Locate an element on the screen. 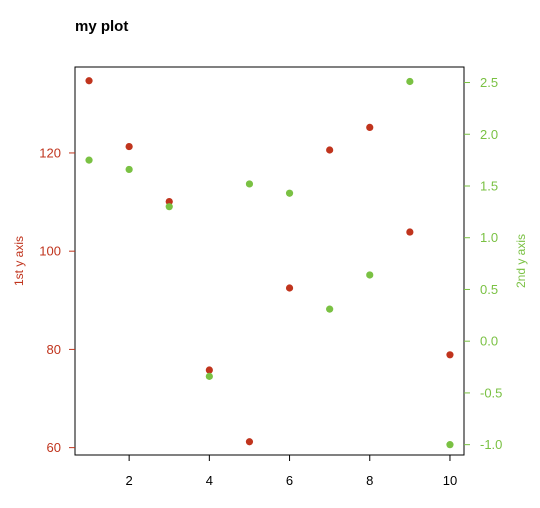  y1-tick-label: 80 is located at coordinates (54, 349).